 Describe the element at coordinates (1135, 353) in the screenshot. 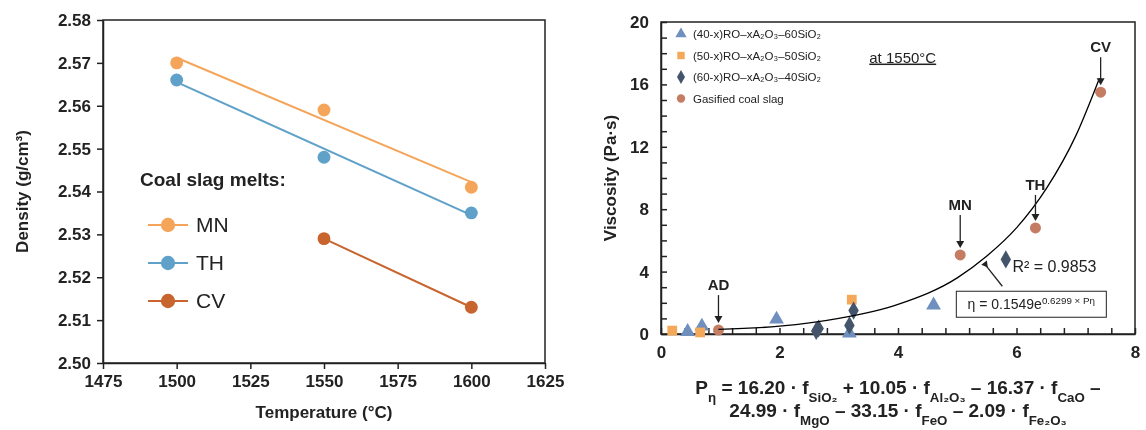

I see `x-tick-label: 8` at that location.